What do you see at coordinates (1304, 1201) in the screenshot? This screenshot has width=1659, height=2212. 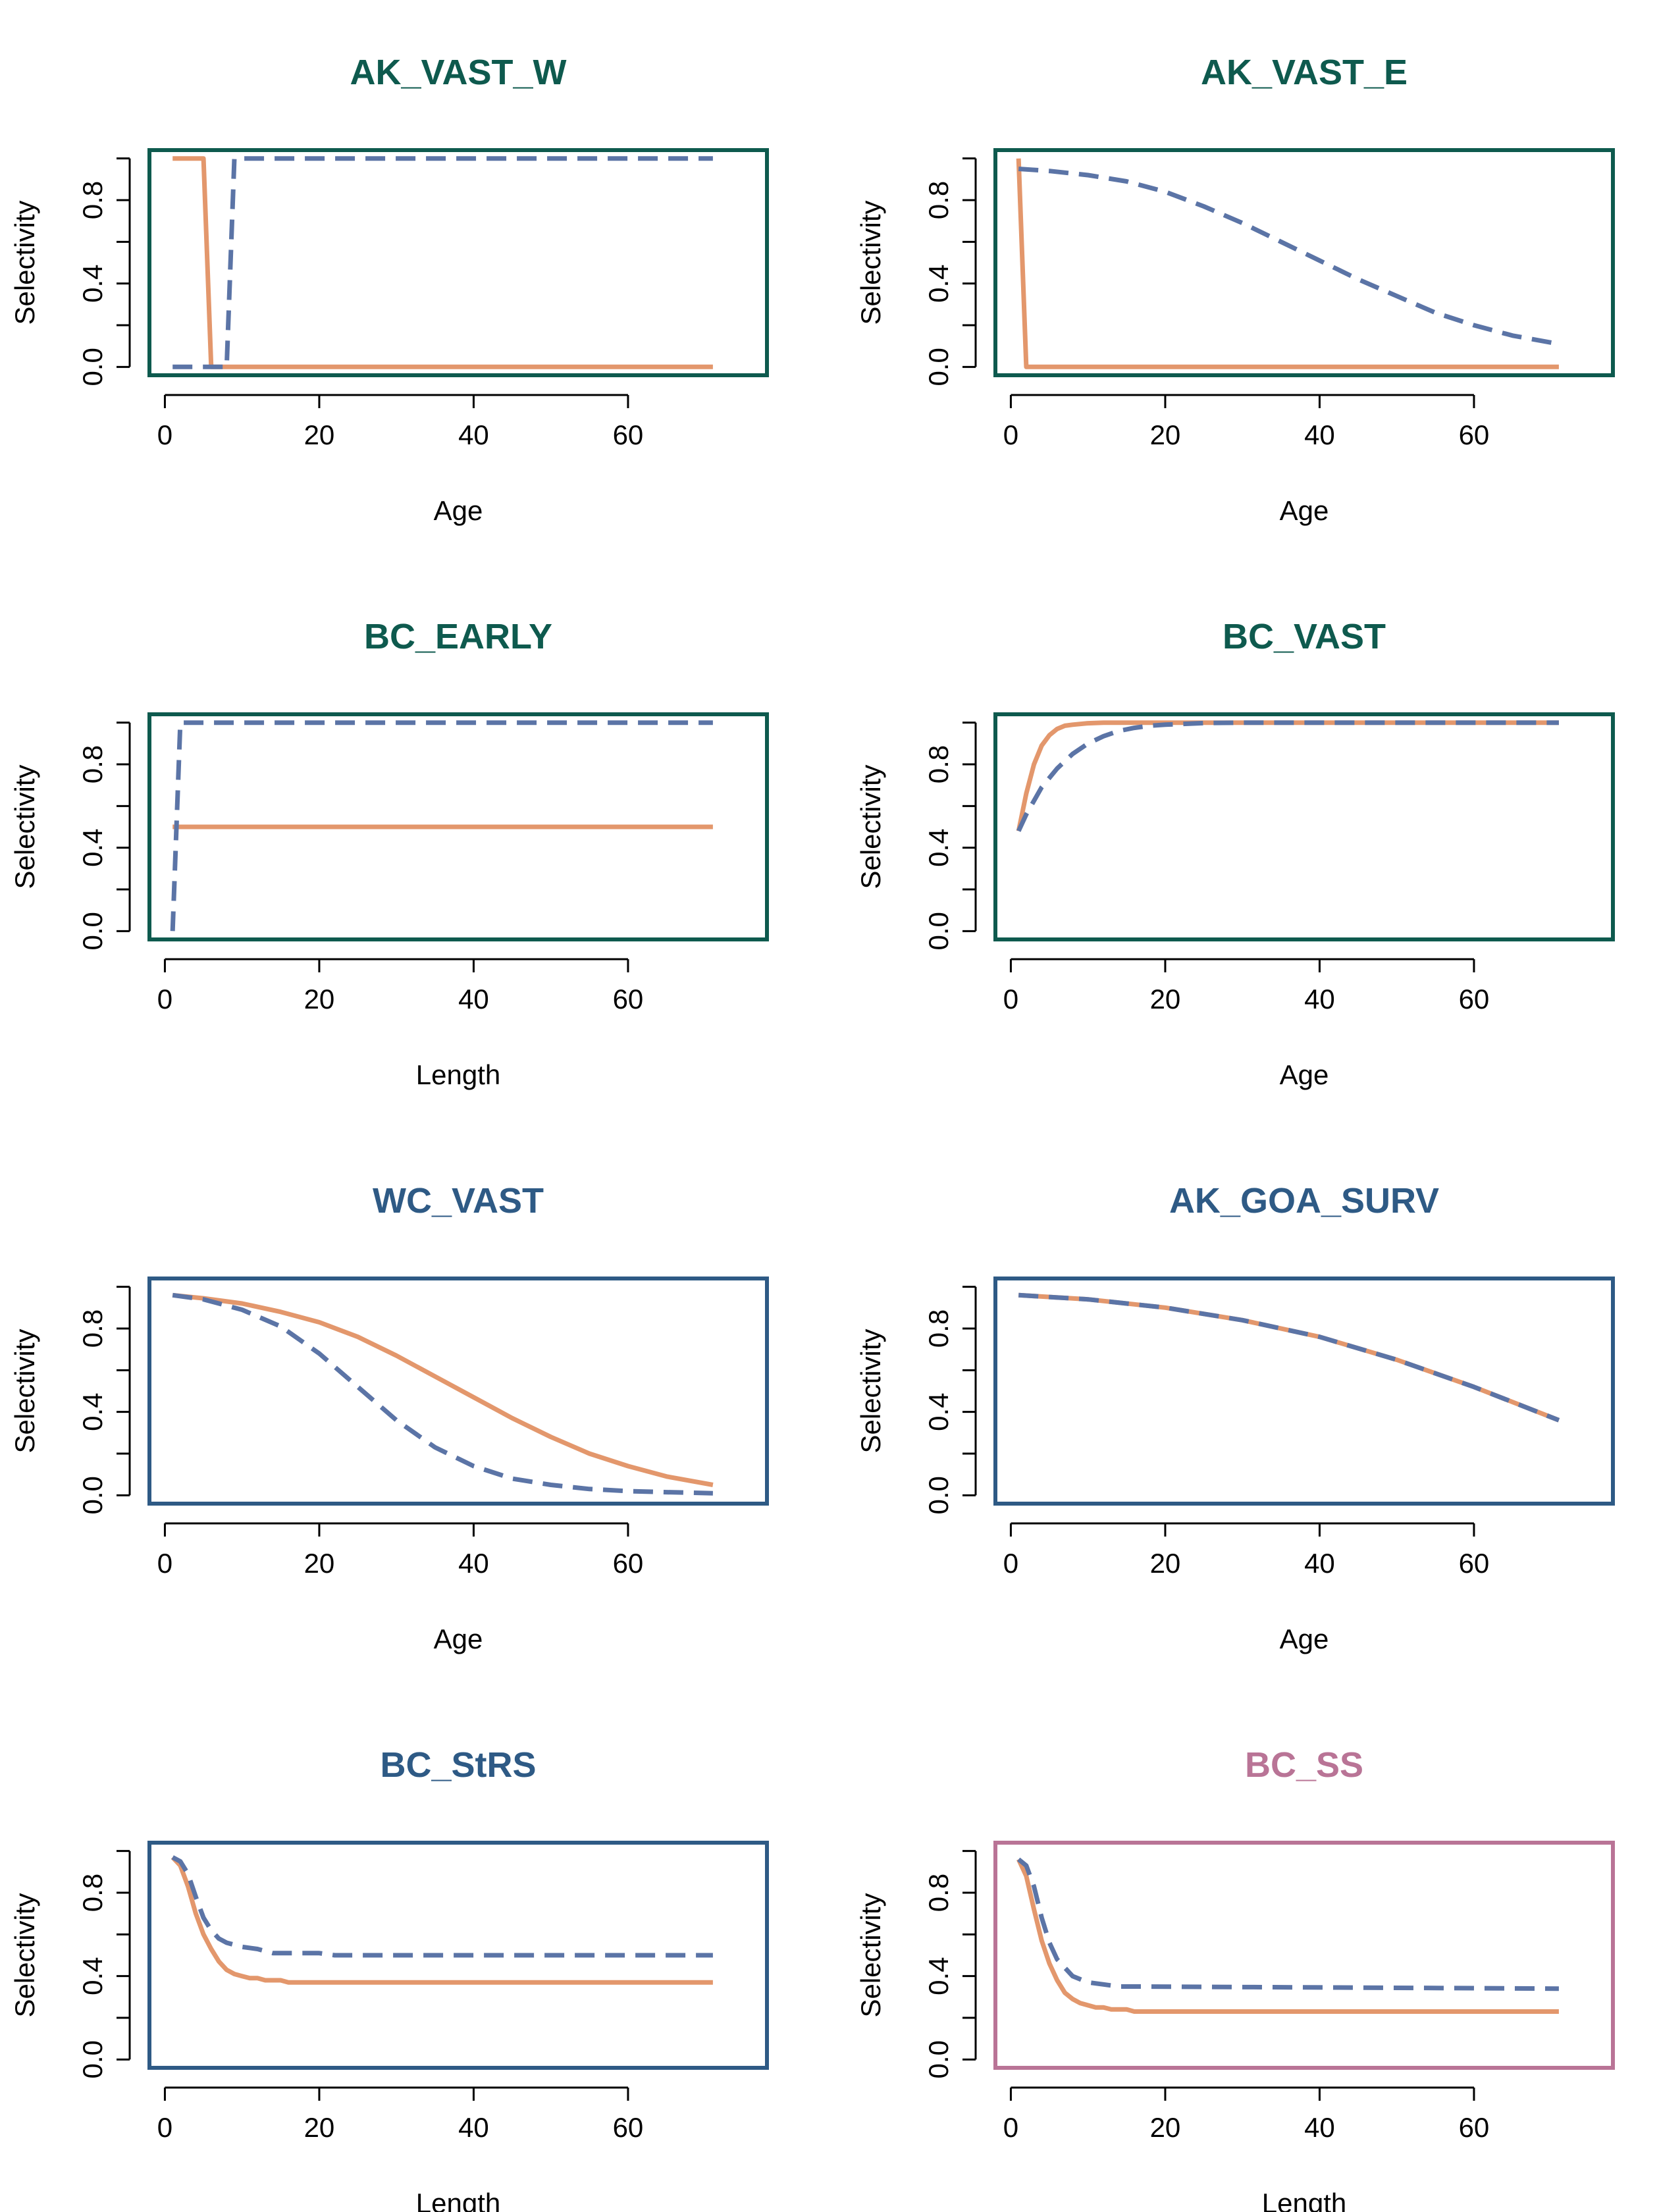 I see `panel-title: AK_GOA_SURV` at bounding box center [1304, 1201].